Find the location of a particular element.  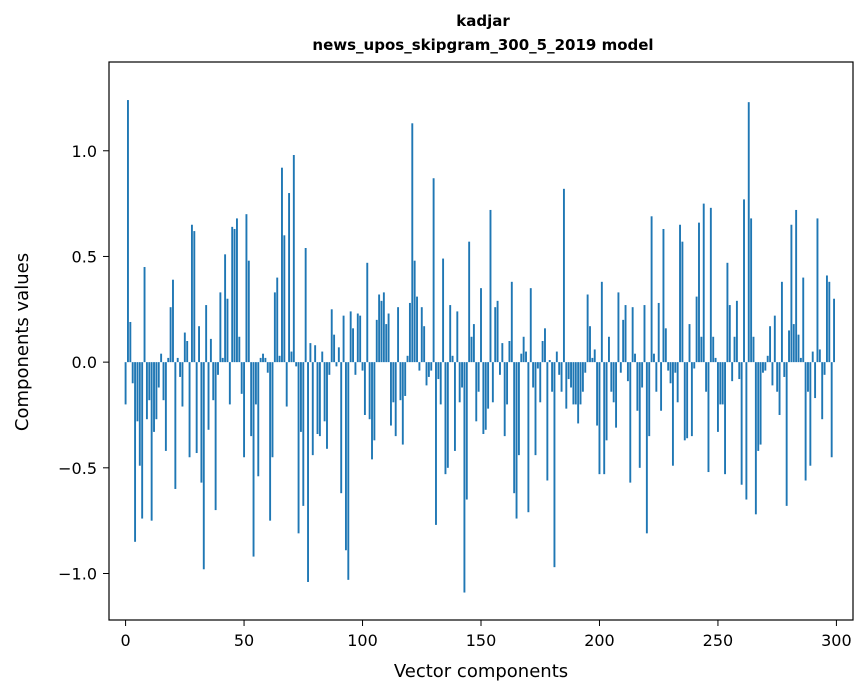

x-axis-ticks: 0 50 100 150 200 250 300 is located at coordinates (486, 635).